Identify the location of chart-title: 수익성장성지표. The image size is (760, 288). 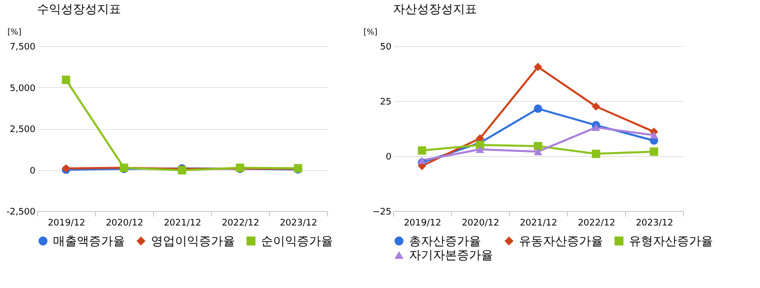
(79, 9).